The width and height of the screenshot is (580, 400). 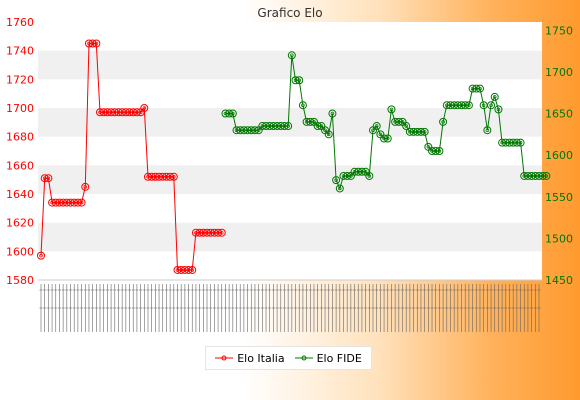 What do you see at coordinates (261, 358) in the screenshot?
I see `legend-label-elo-italia: Elo Italia` at bounding box center [261, 358].